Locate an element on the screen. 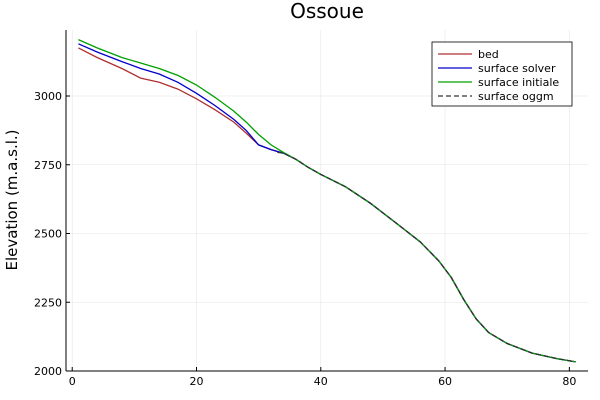 This screenshot has height=400, width=600. y-tick-label: 2250 is located at coordinates (48, 302).